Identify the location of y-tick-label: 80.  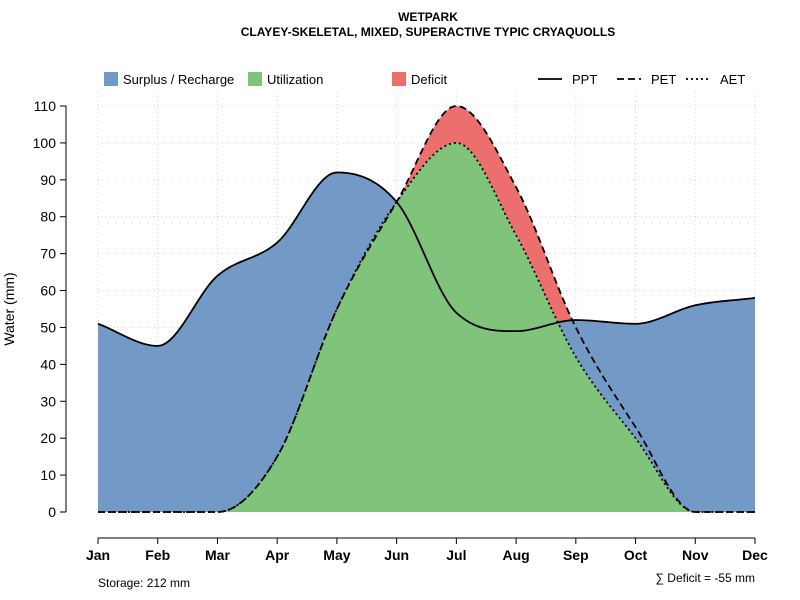
(48, 217).